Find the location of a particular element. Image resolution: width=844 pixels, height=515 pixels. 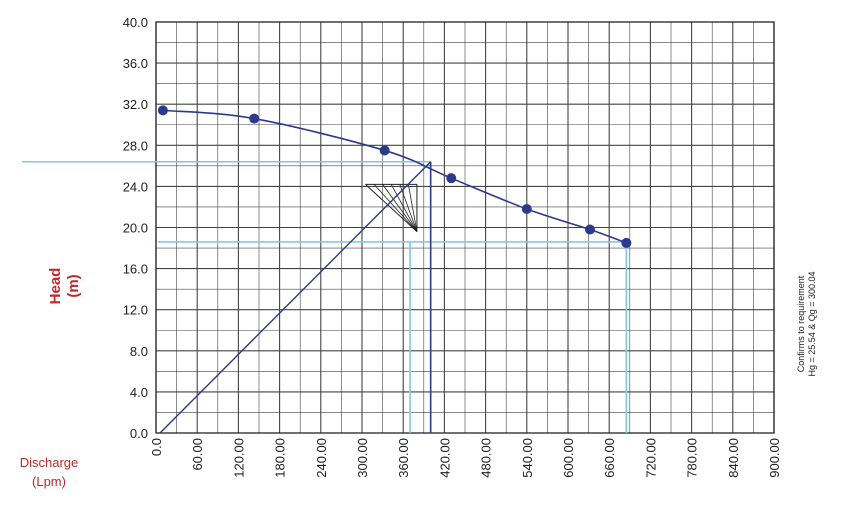

y-tick-label: 20.0 is located at coordinates (135, 228).